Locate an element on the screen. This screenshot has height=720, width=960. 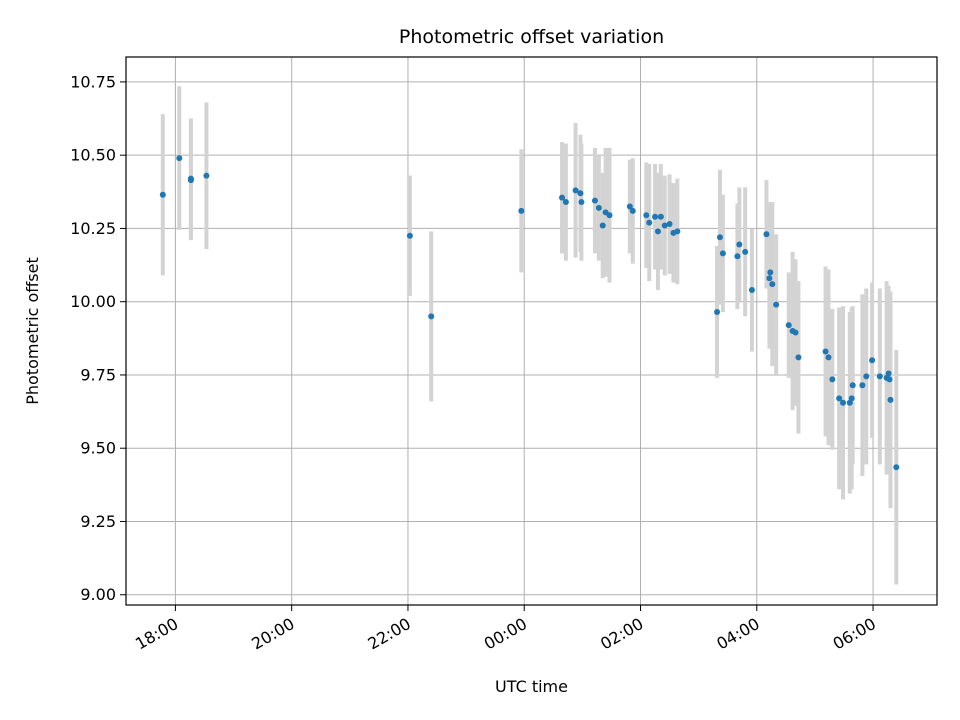
y-tick-label: 9.50 is located at coordinates (98, 448).